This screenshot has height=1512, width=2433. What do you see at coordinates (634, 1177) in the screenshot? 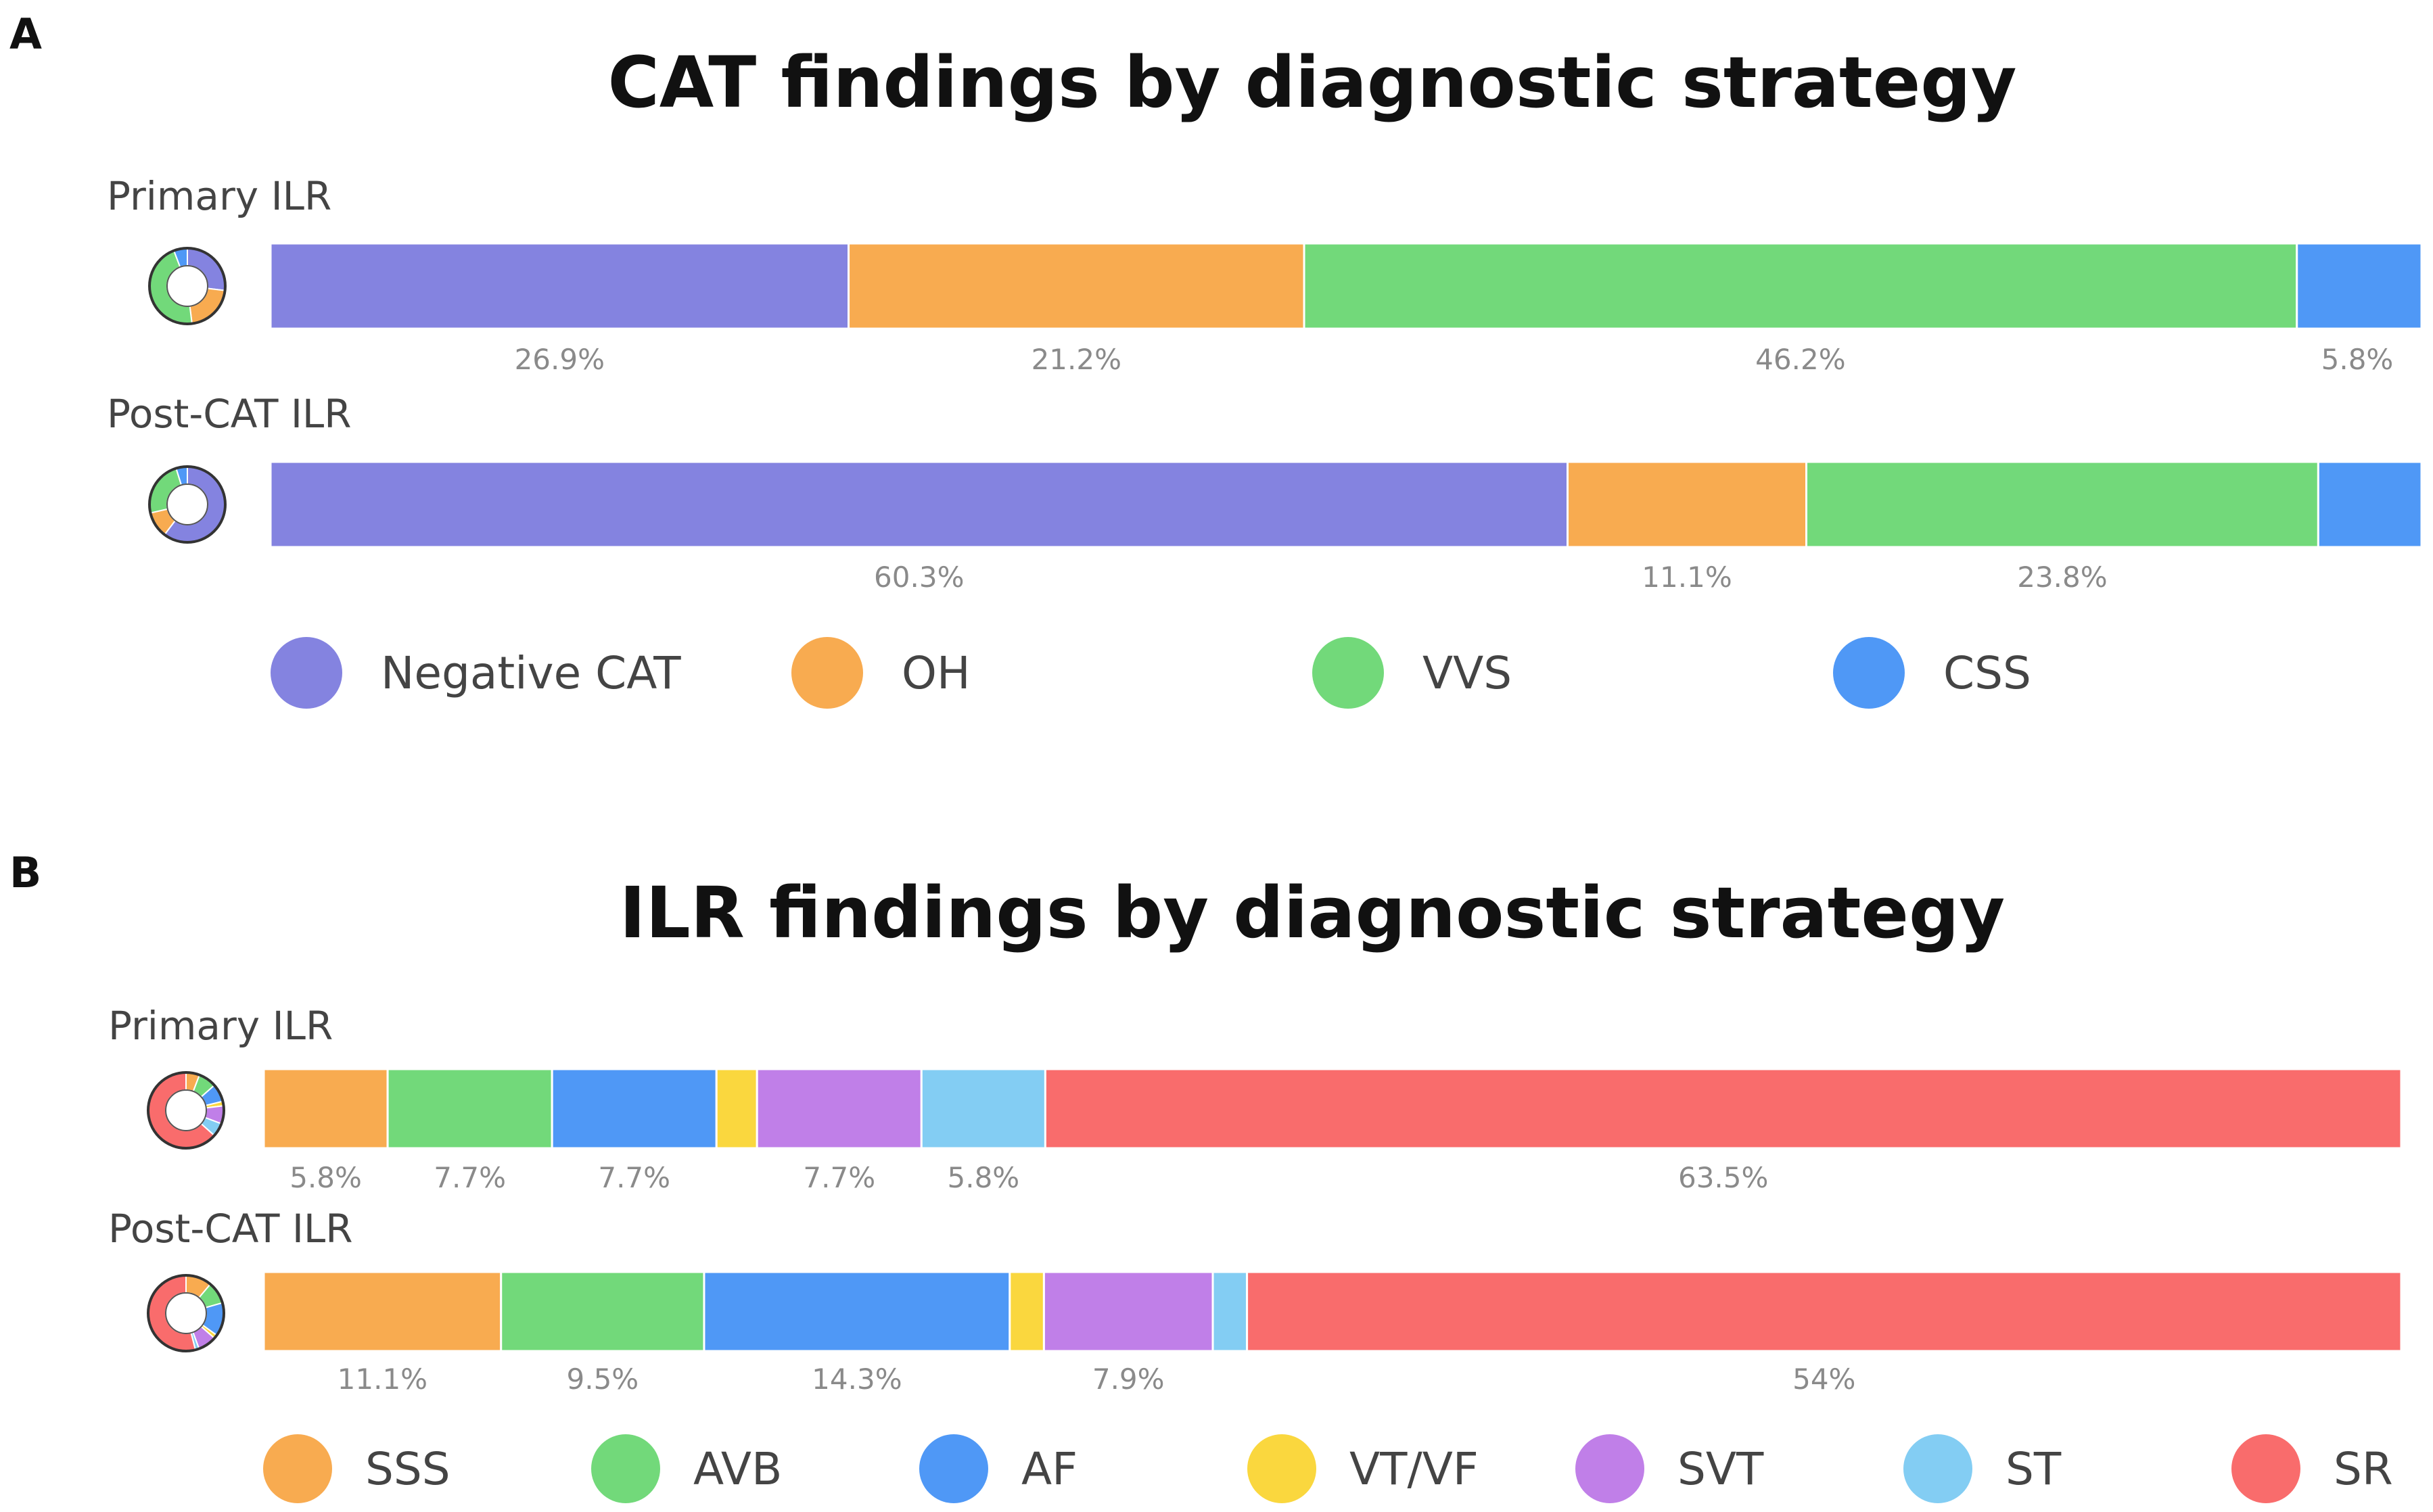
I see `pct-label-primary-ilr-af: 7.7%` at bounding box center [634, 1177].